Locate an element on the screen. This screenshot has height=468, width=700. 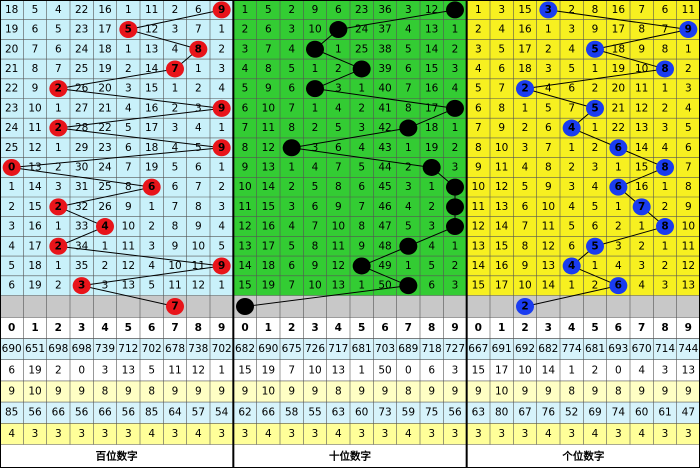
omission-cell: 23 is located at coordinates (11, 108).